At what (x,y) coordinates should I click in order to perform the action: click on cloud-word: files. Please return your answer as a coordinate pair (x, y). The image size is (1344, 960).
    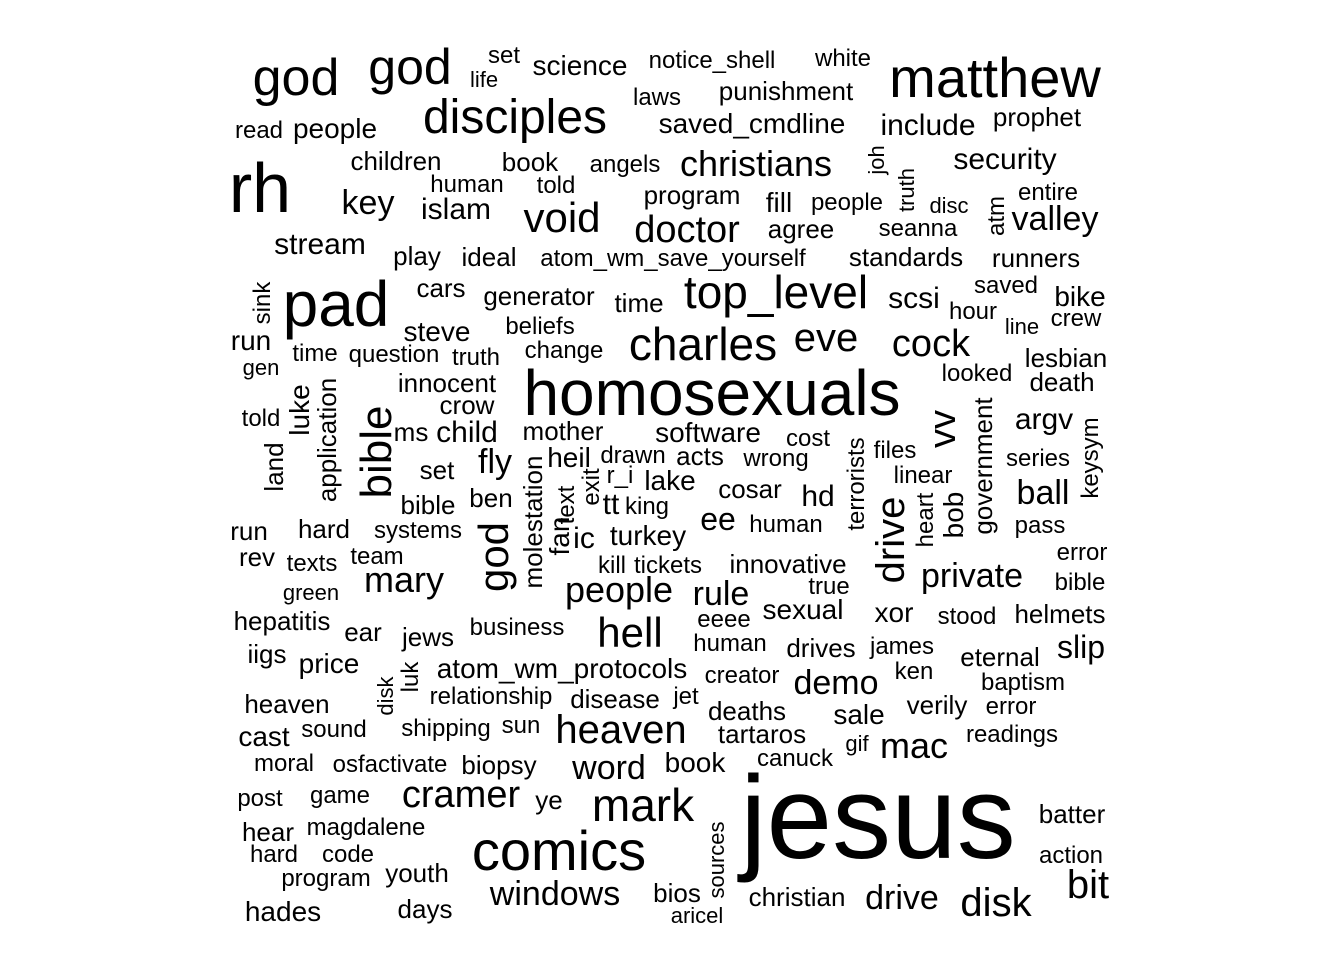
    Looking at the image, I should click on (895, 450).